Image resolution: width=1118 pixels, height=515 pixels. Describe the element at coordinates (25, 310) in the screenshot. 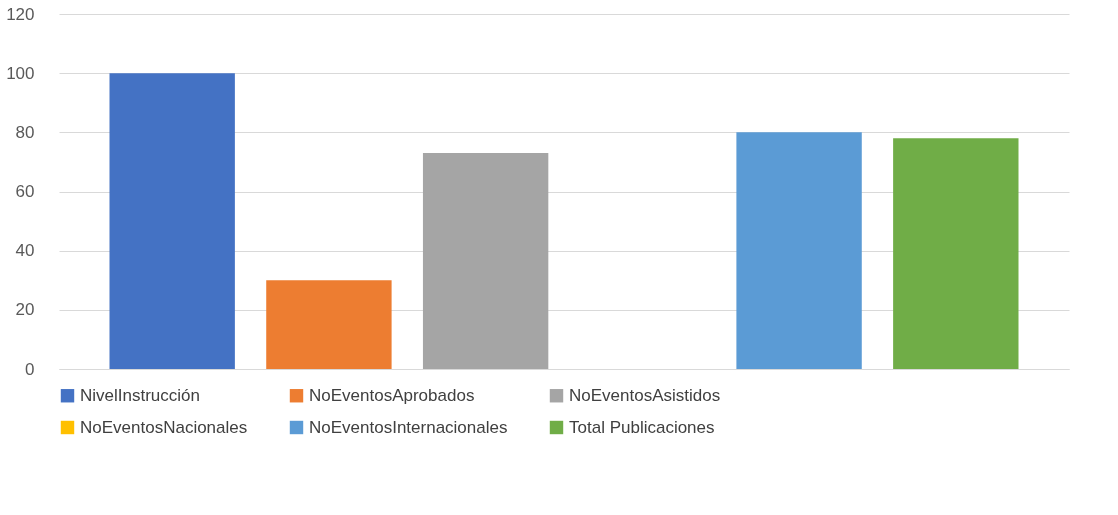

I see `y-tick-label: 20` at that location.